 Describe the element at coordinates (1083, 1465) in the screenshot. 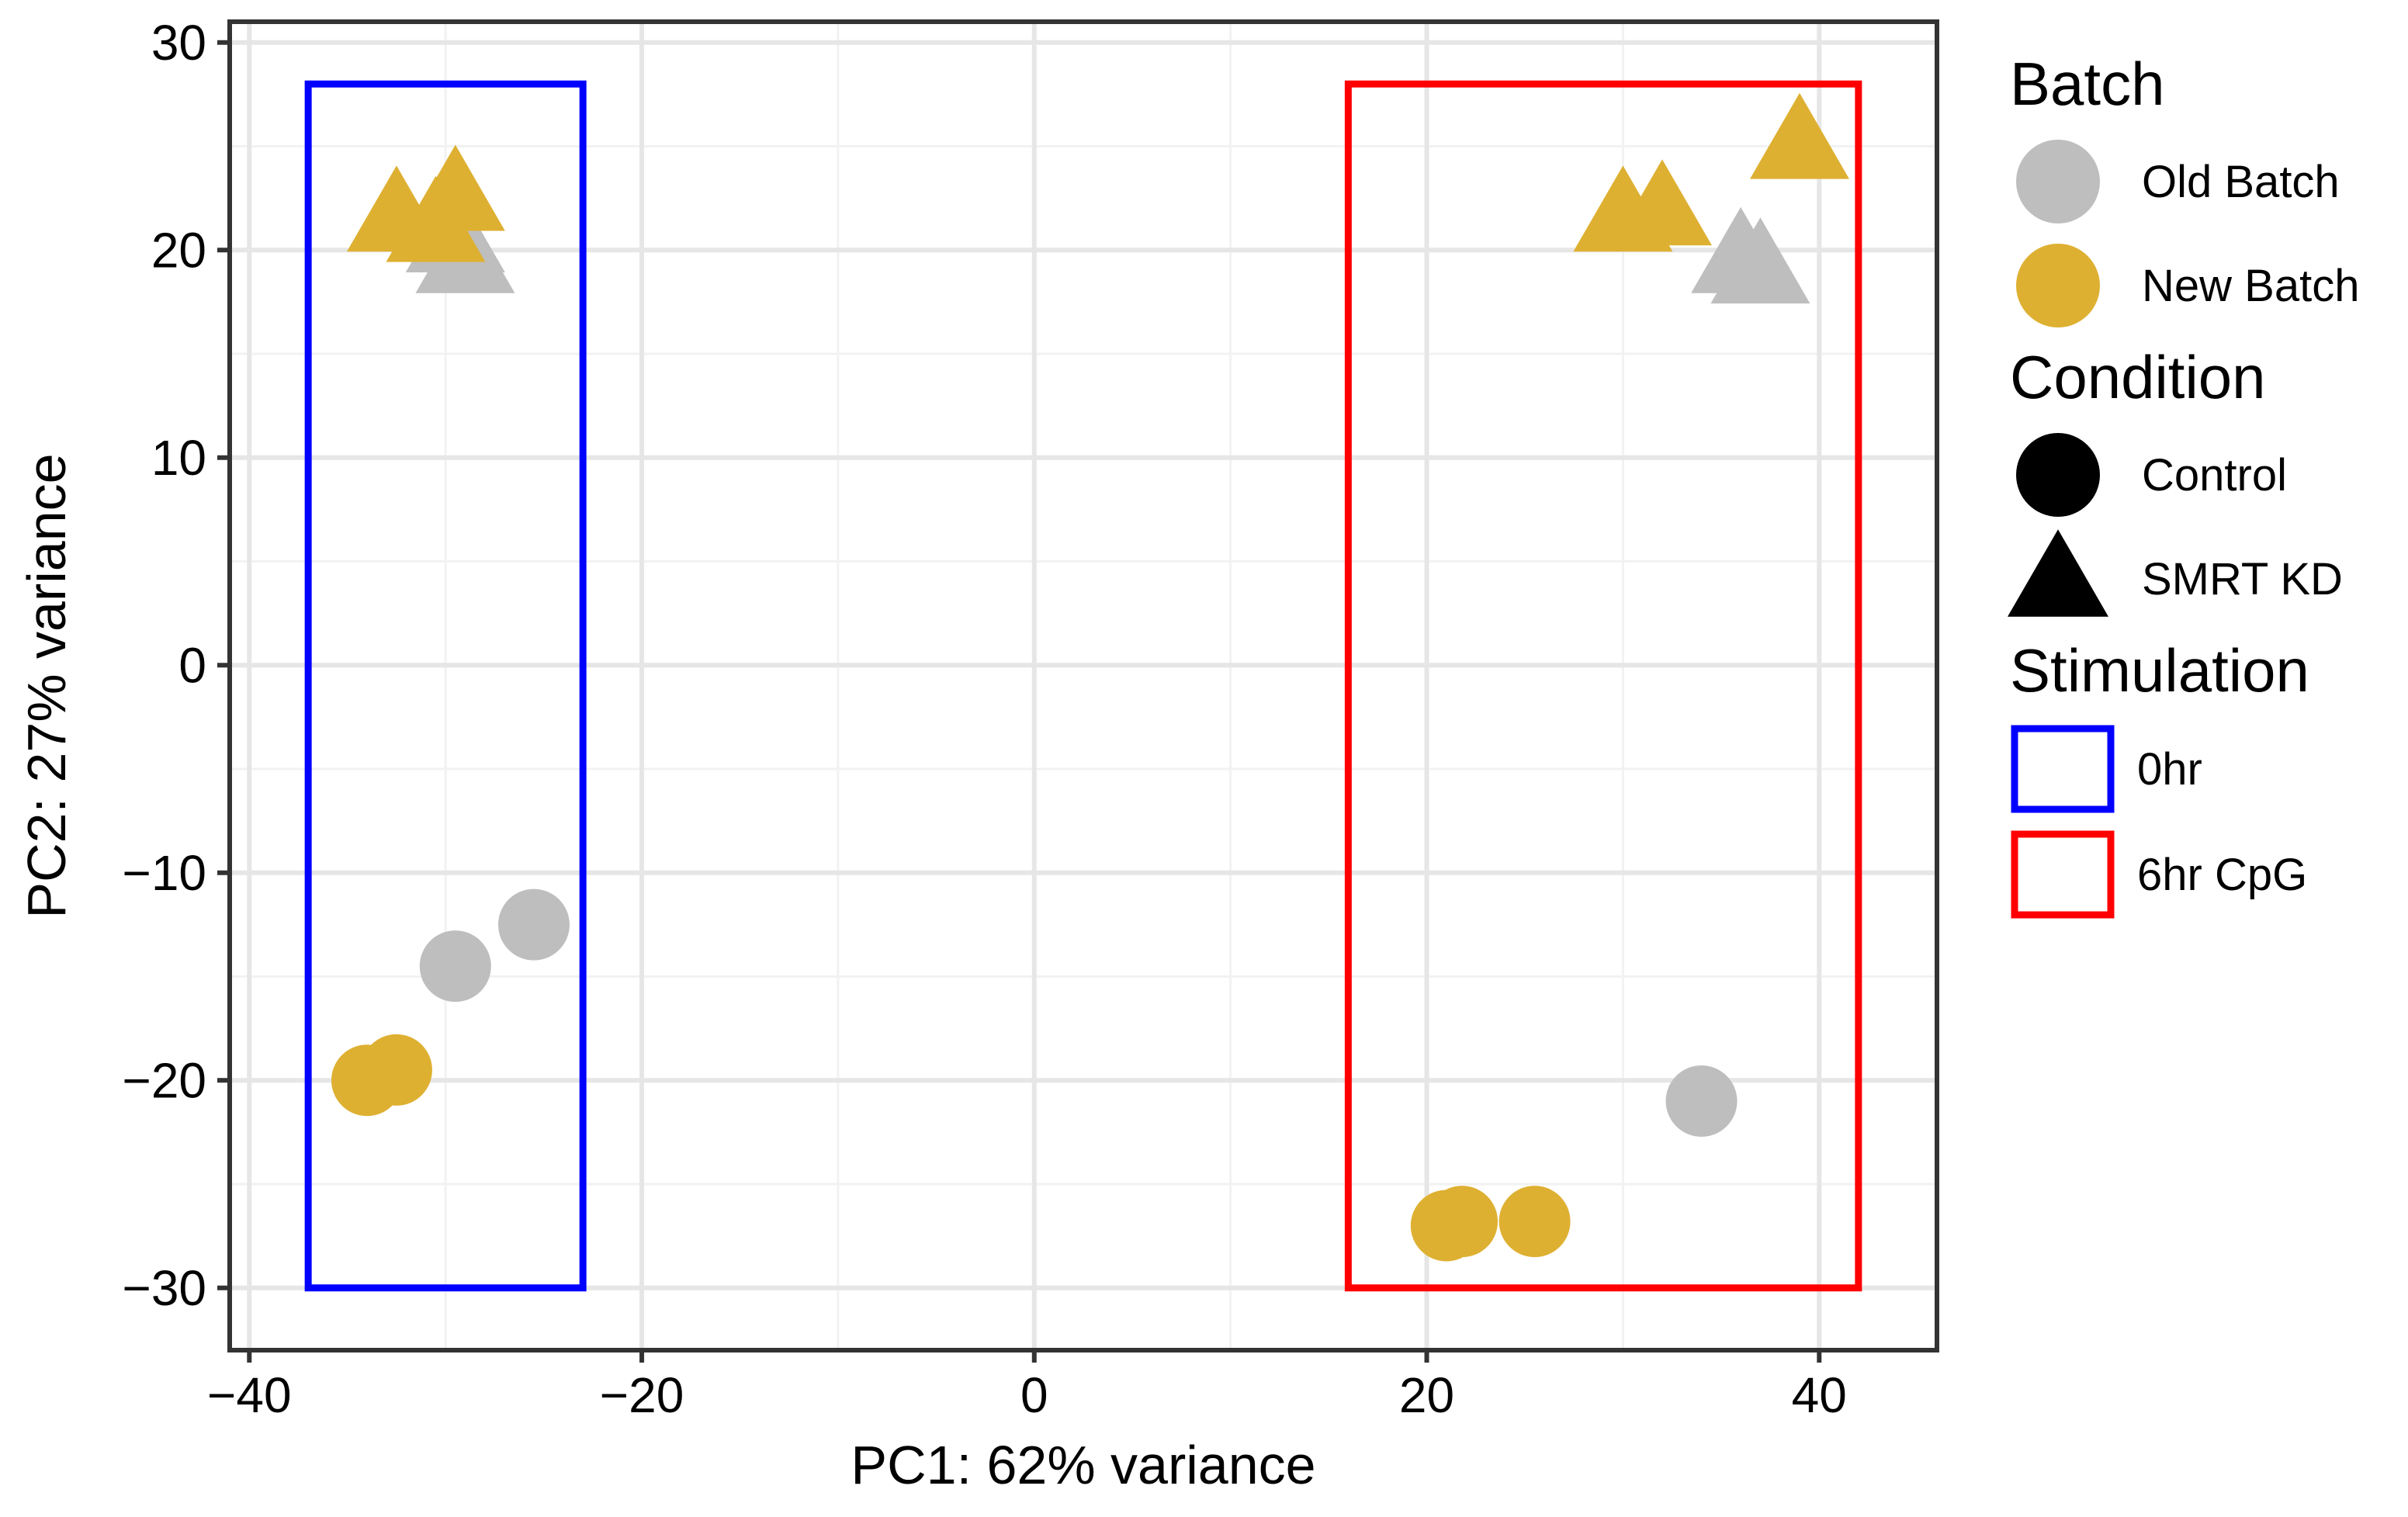

I see `x-axis-title: PC1: 62% variance` at that location.